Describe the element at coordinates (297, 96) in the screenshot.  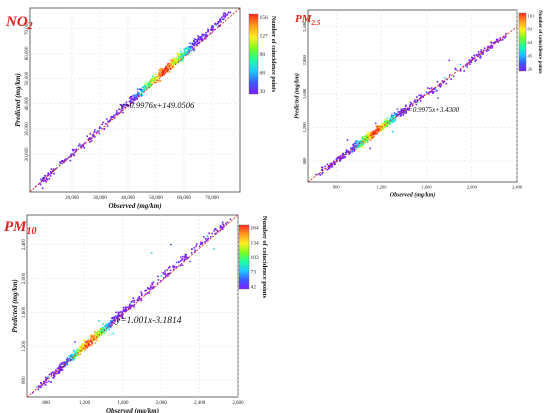
I see `y-axis-label: Predicted (mg/km)` at that location.